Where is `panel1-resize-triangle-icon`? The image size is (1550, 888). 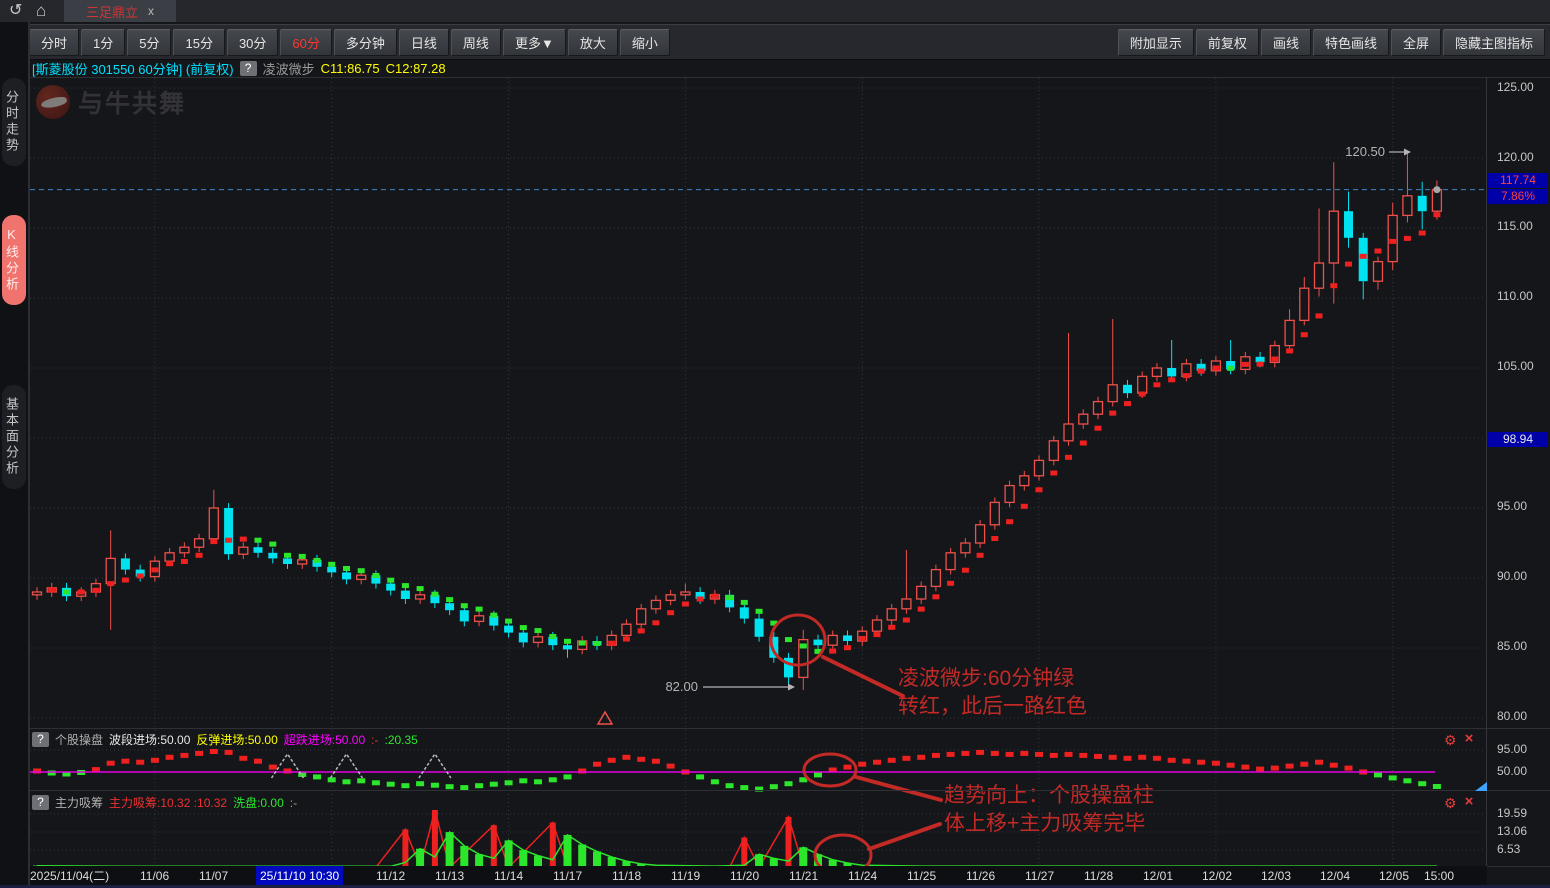 panel1-resize-triangle-icon is located at coordinates (1481, 786).